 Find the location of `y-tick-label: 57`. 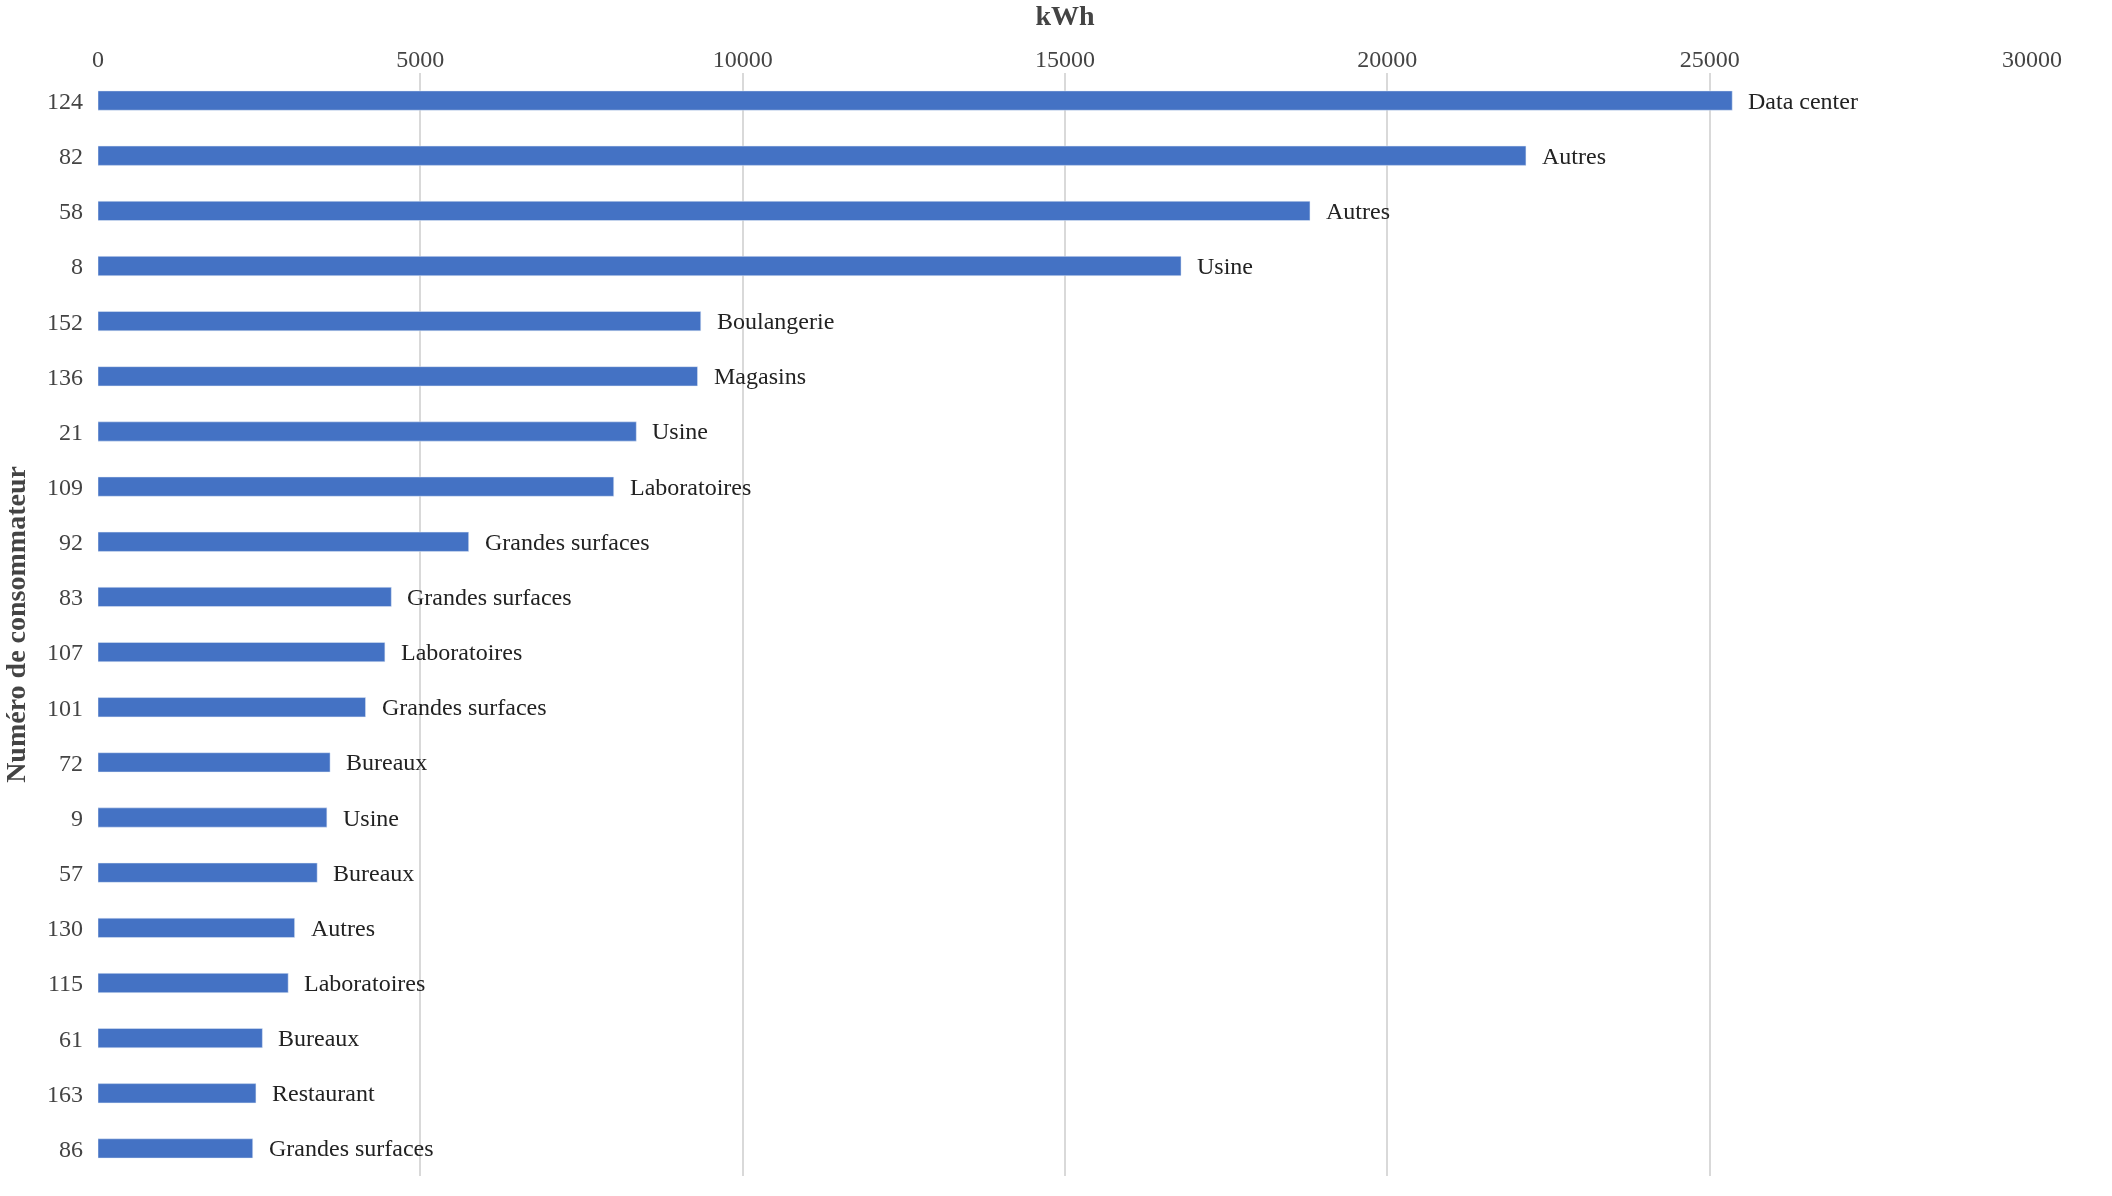

y-tick-label: 57 is located at coordinates (71, 873).